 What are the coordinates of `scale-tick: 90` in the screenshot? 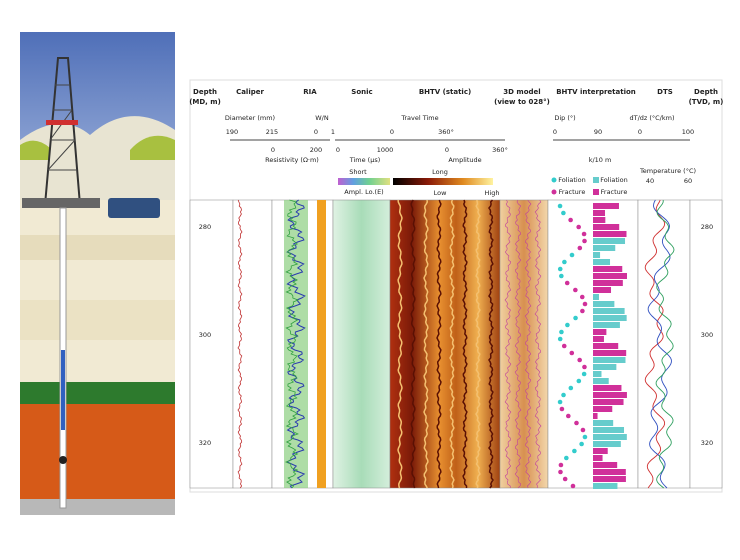 It's located at (598, 132).